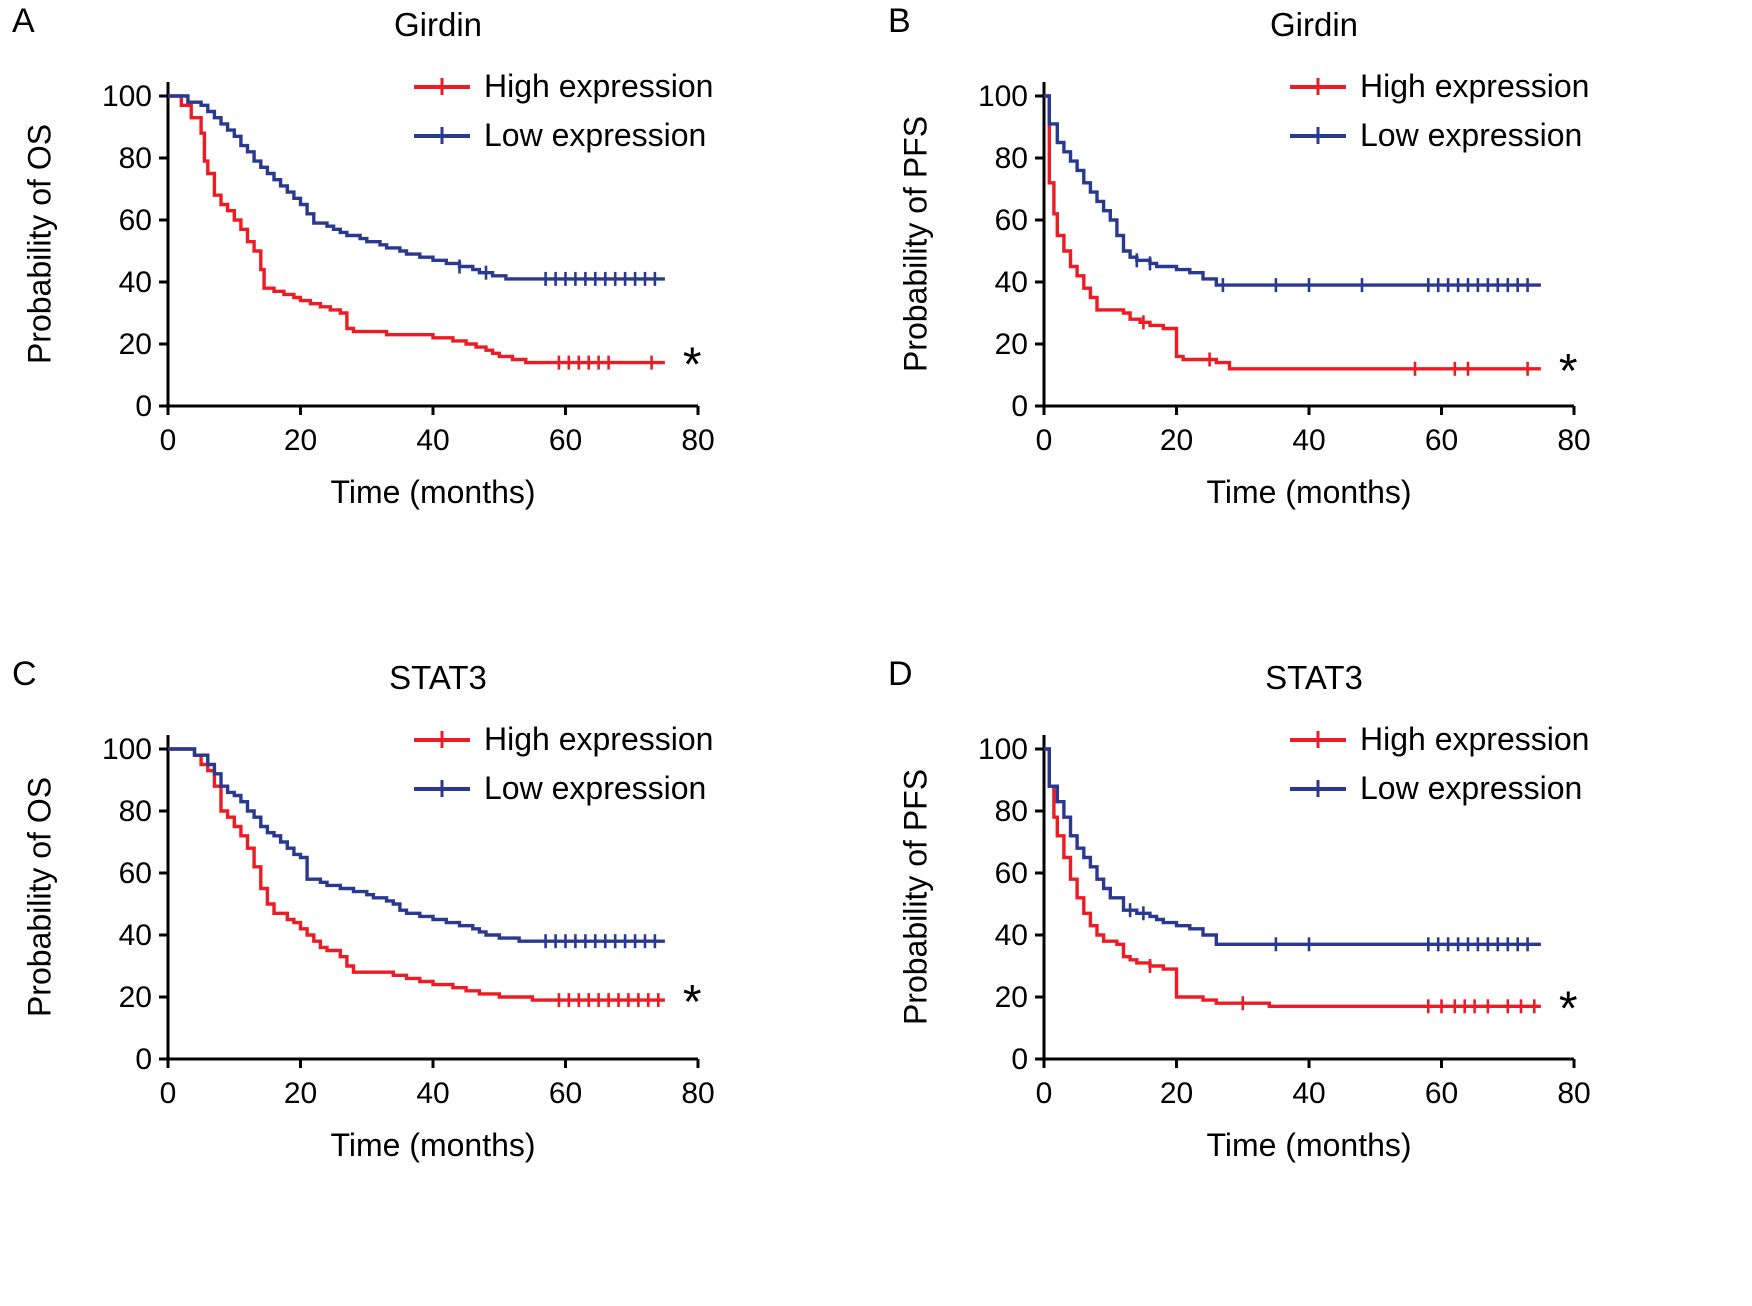 The width and height of the screenshot is (1752, 1306). Describe the element at coordinates (24, 674) in the screenshot. I see `panel-letter: C` at that location.